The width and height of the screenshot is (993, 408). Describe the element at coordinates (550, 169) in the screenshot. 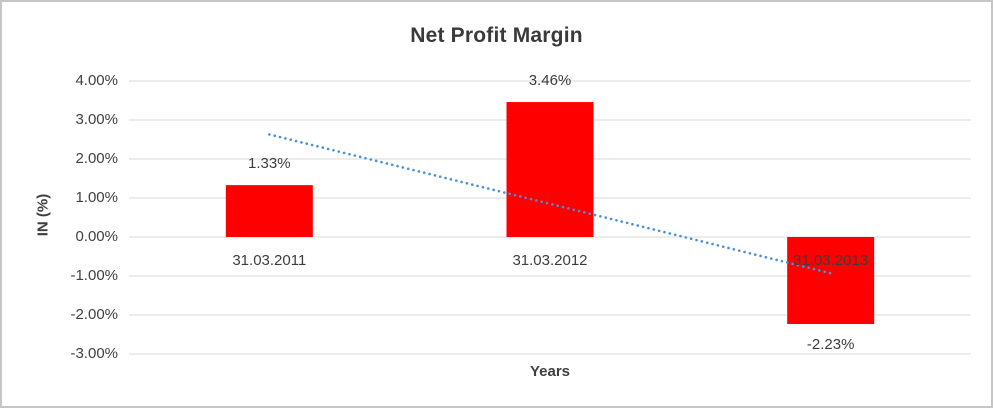

I see `bar-31.03.2012` at that location.